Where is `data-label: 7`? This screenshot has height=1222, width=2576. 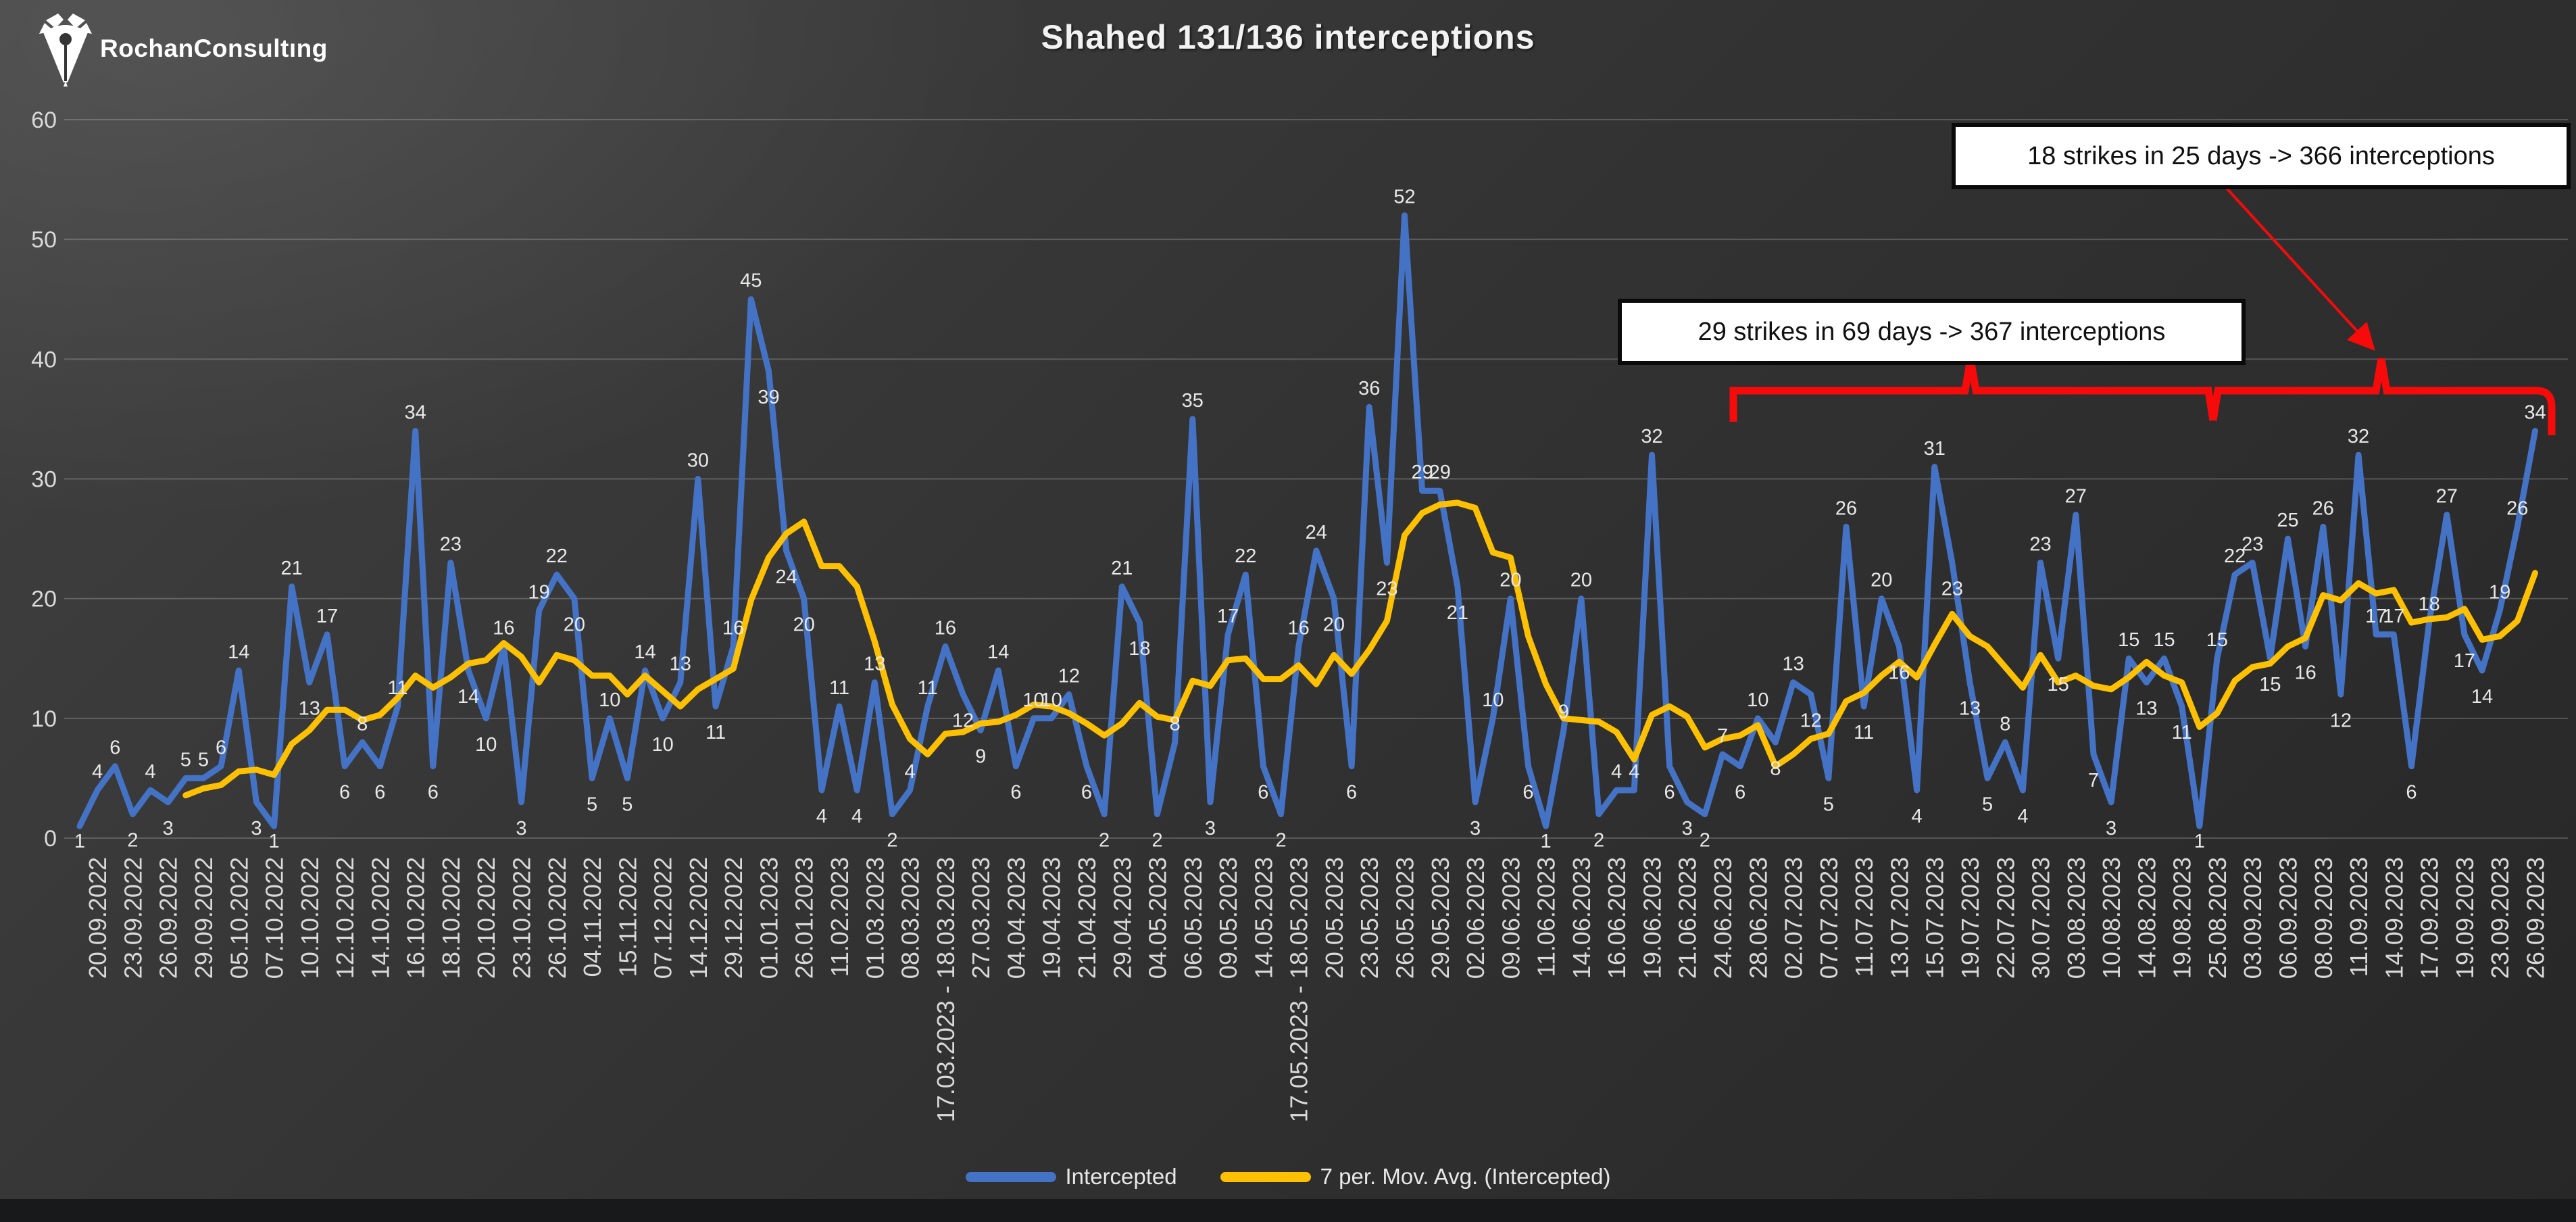
data-label: 7 is located at coordinates (2094, 780).